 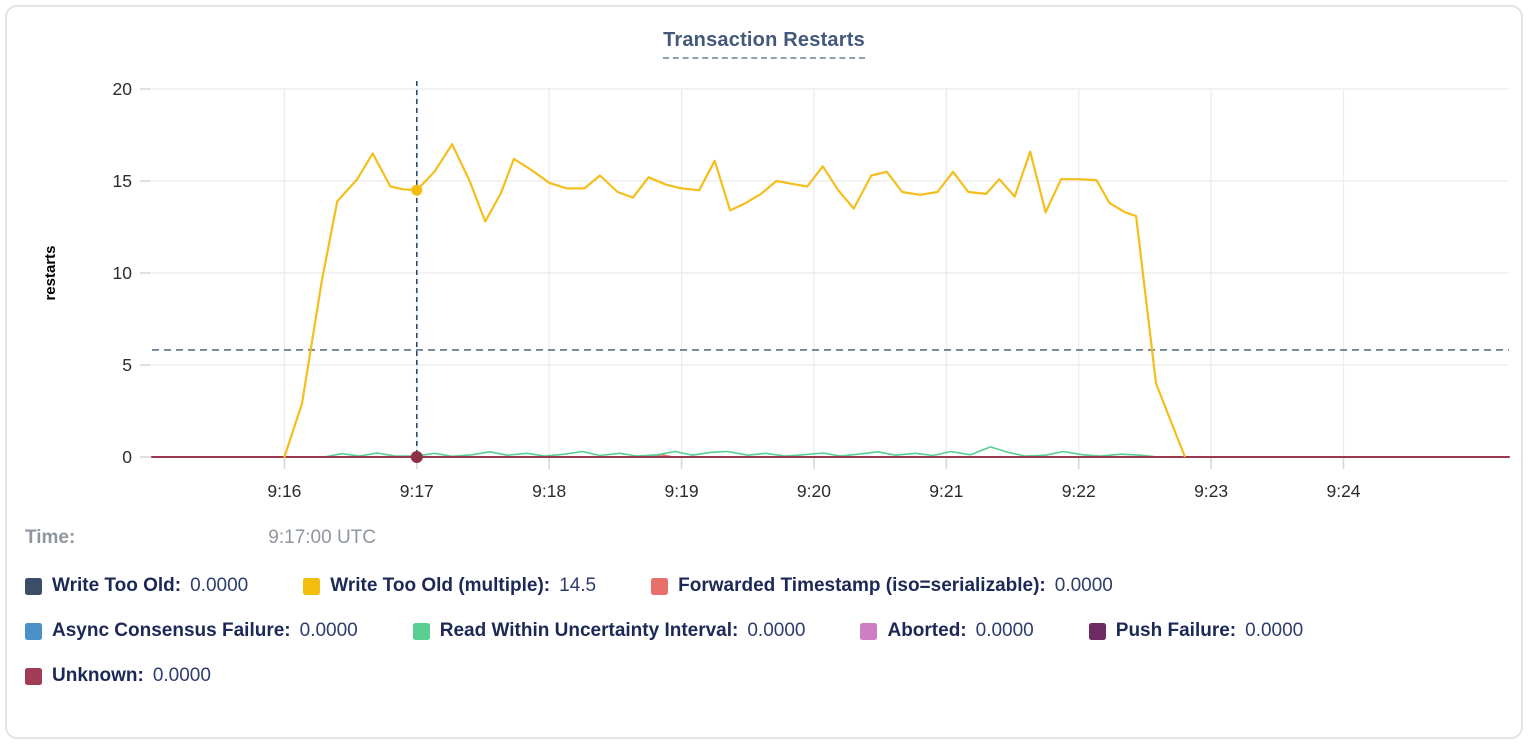 What do you see at coordinates (946, 491) in the screenshot?
I see `x-tick-label: 9:21` at bounding box center [946, 491].